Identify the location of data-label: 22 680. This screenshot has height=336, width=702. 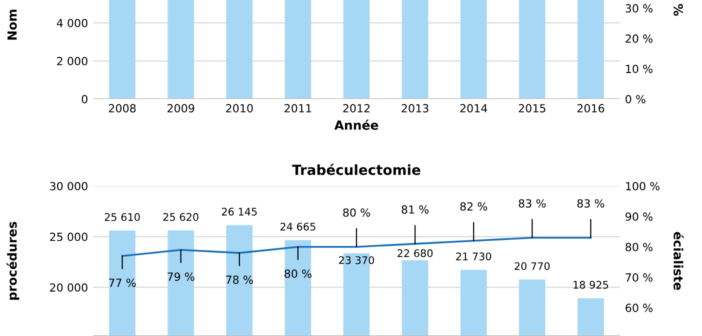
(415, 253).